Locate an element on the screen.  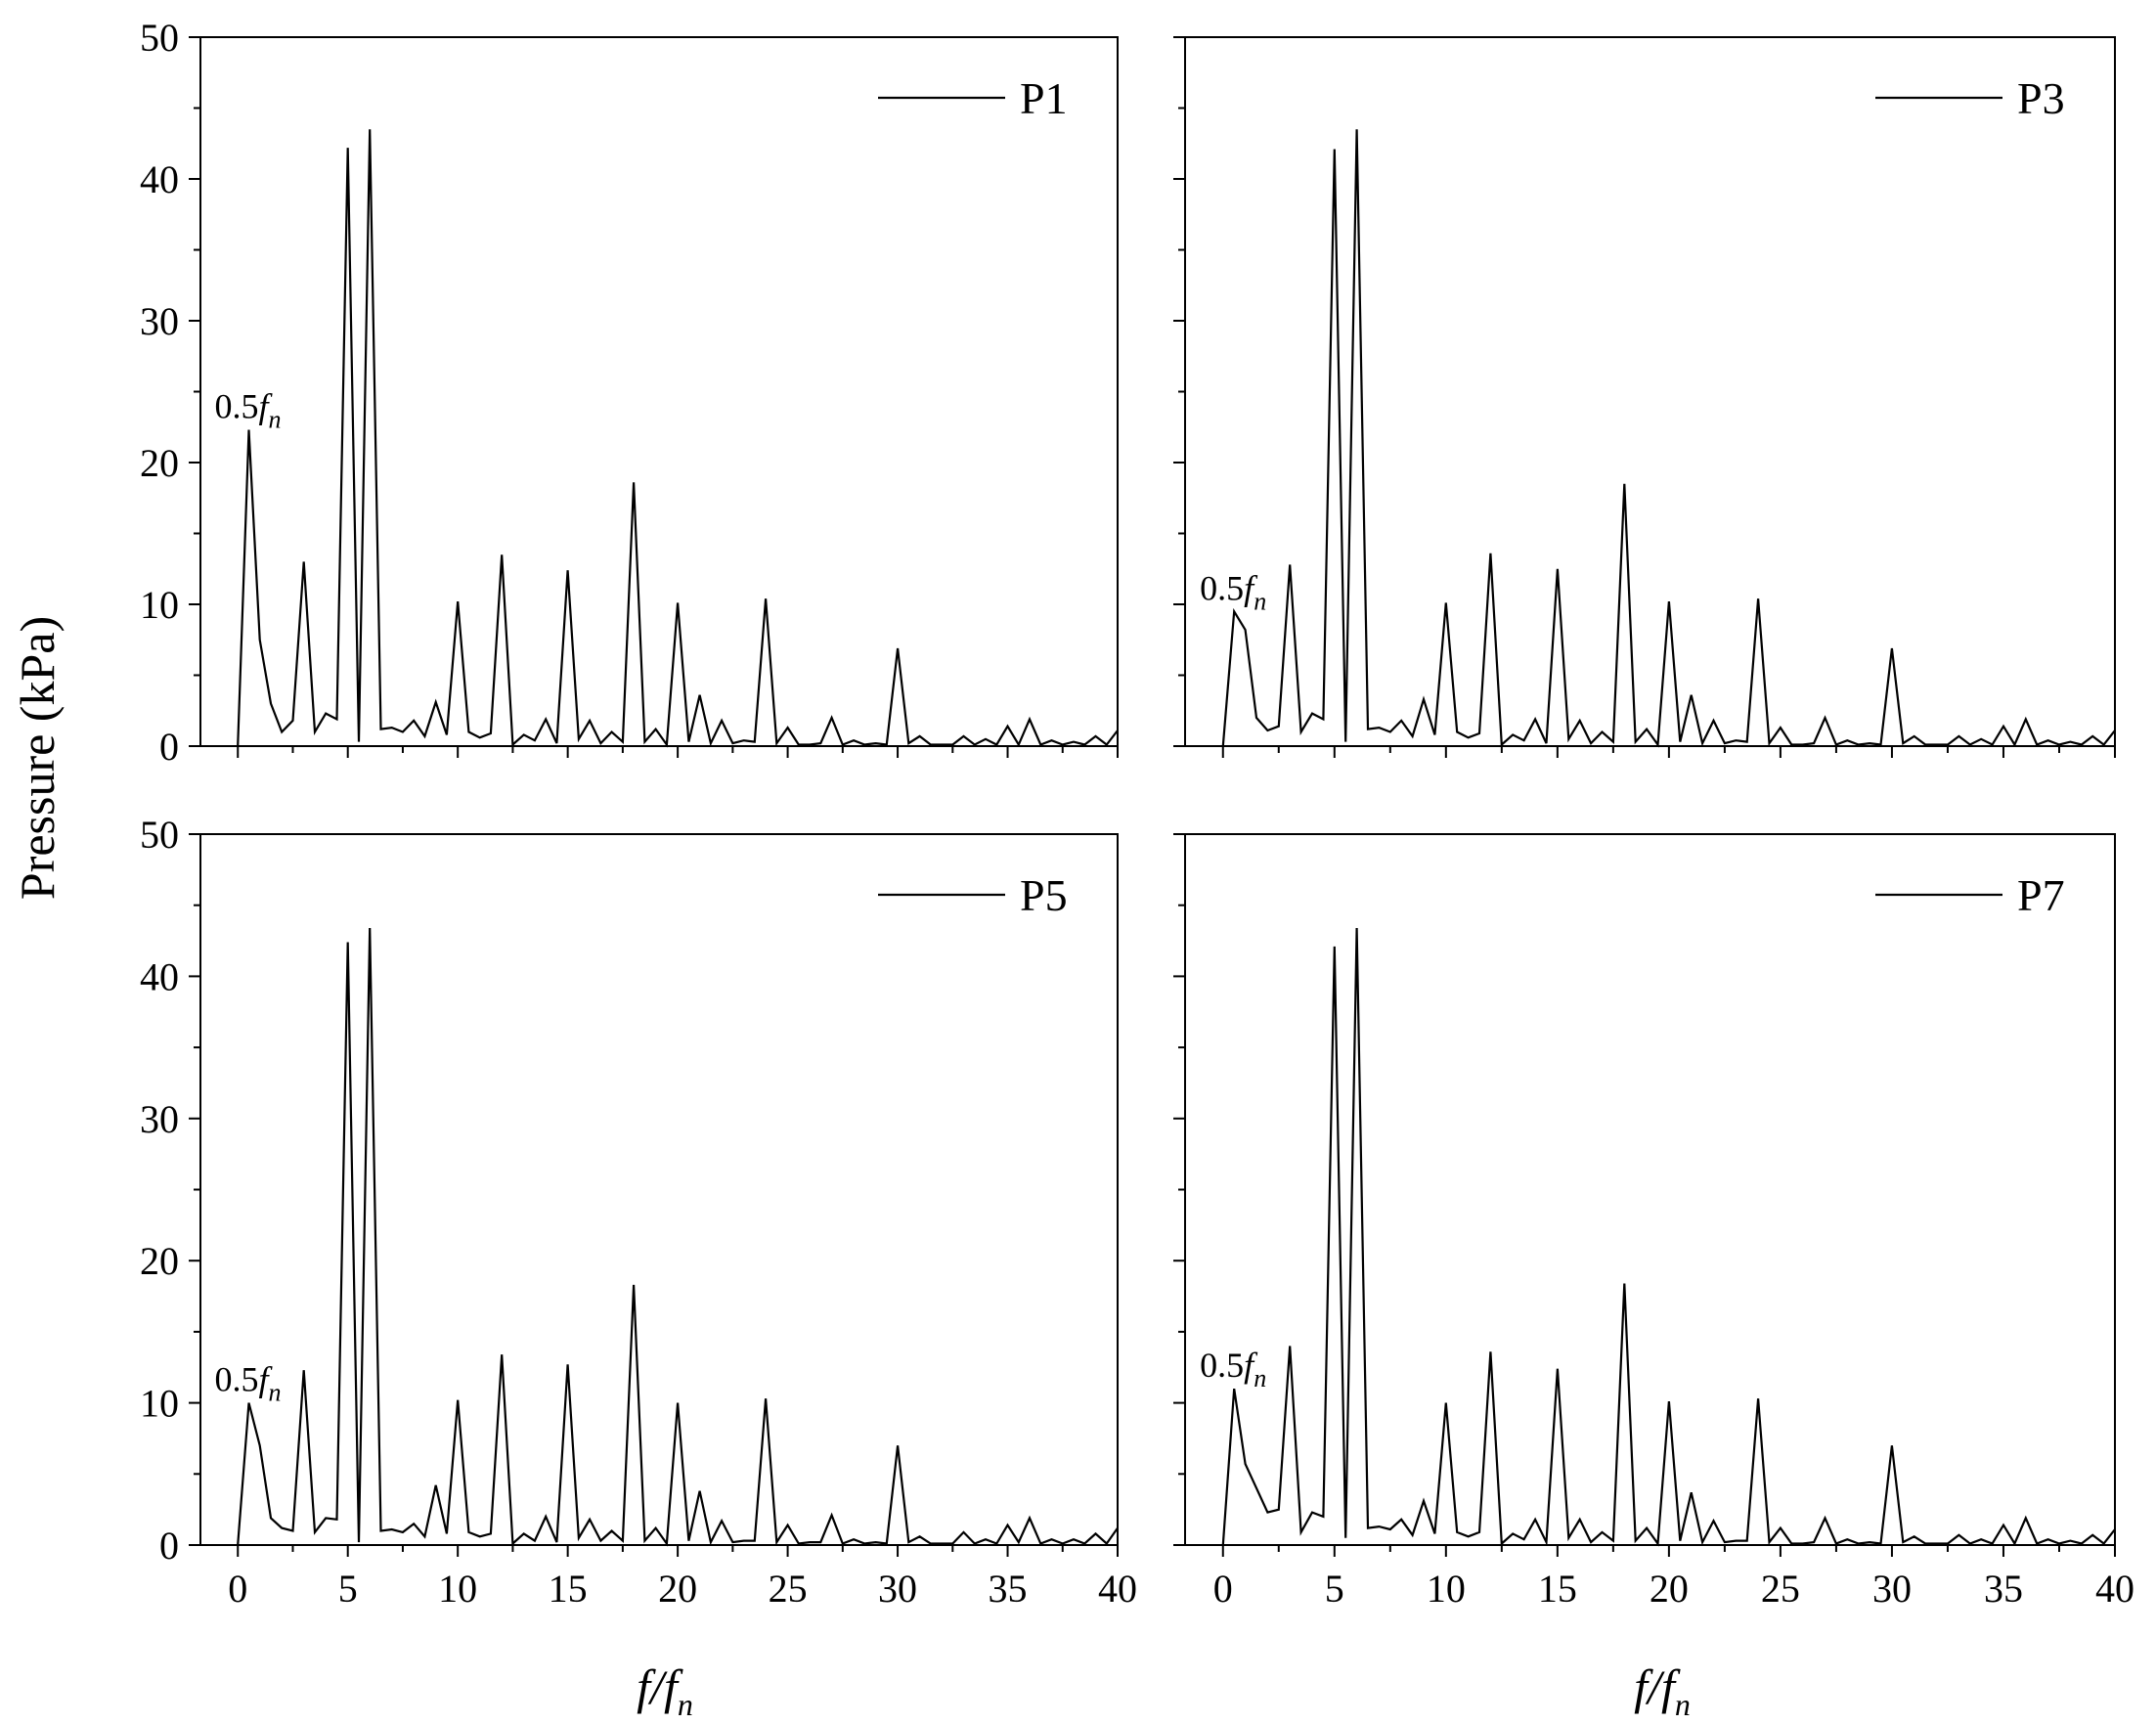
x-axis-title-right-main: f/f is located at coordinates (1657, 1687).